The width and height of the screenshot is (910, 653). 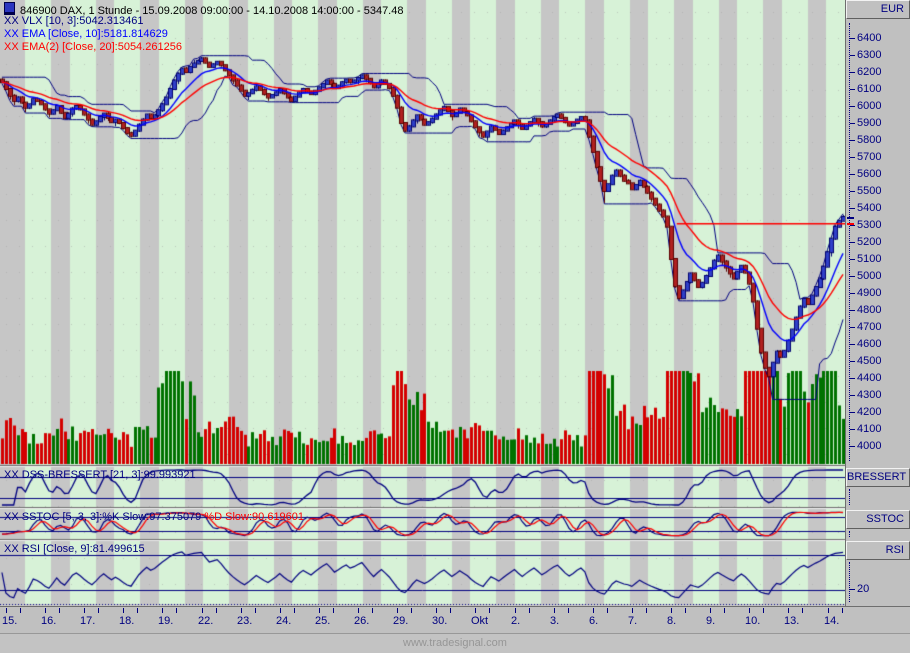 What do you see at coordinates (878, 519) in the screenshot?
I see `sstoc-axis-button: SSTOC` at bounding box center [878, 519].